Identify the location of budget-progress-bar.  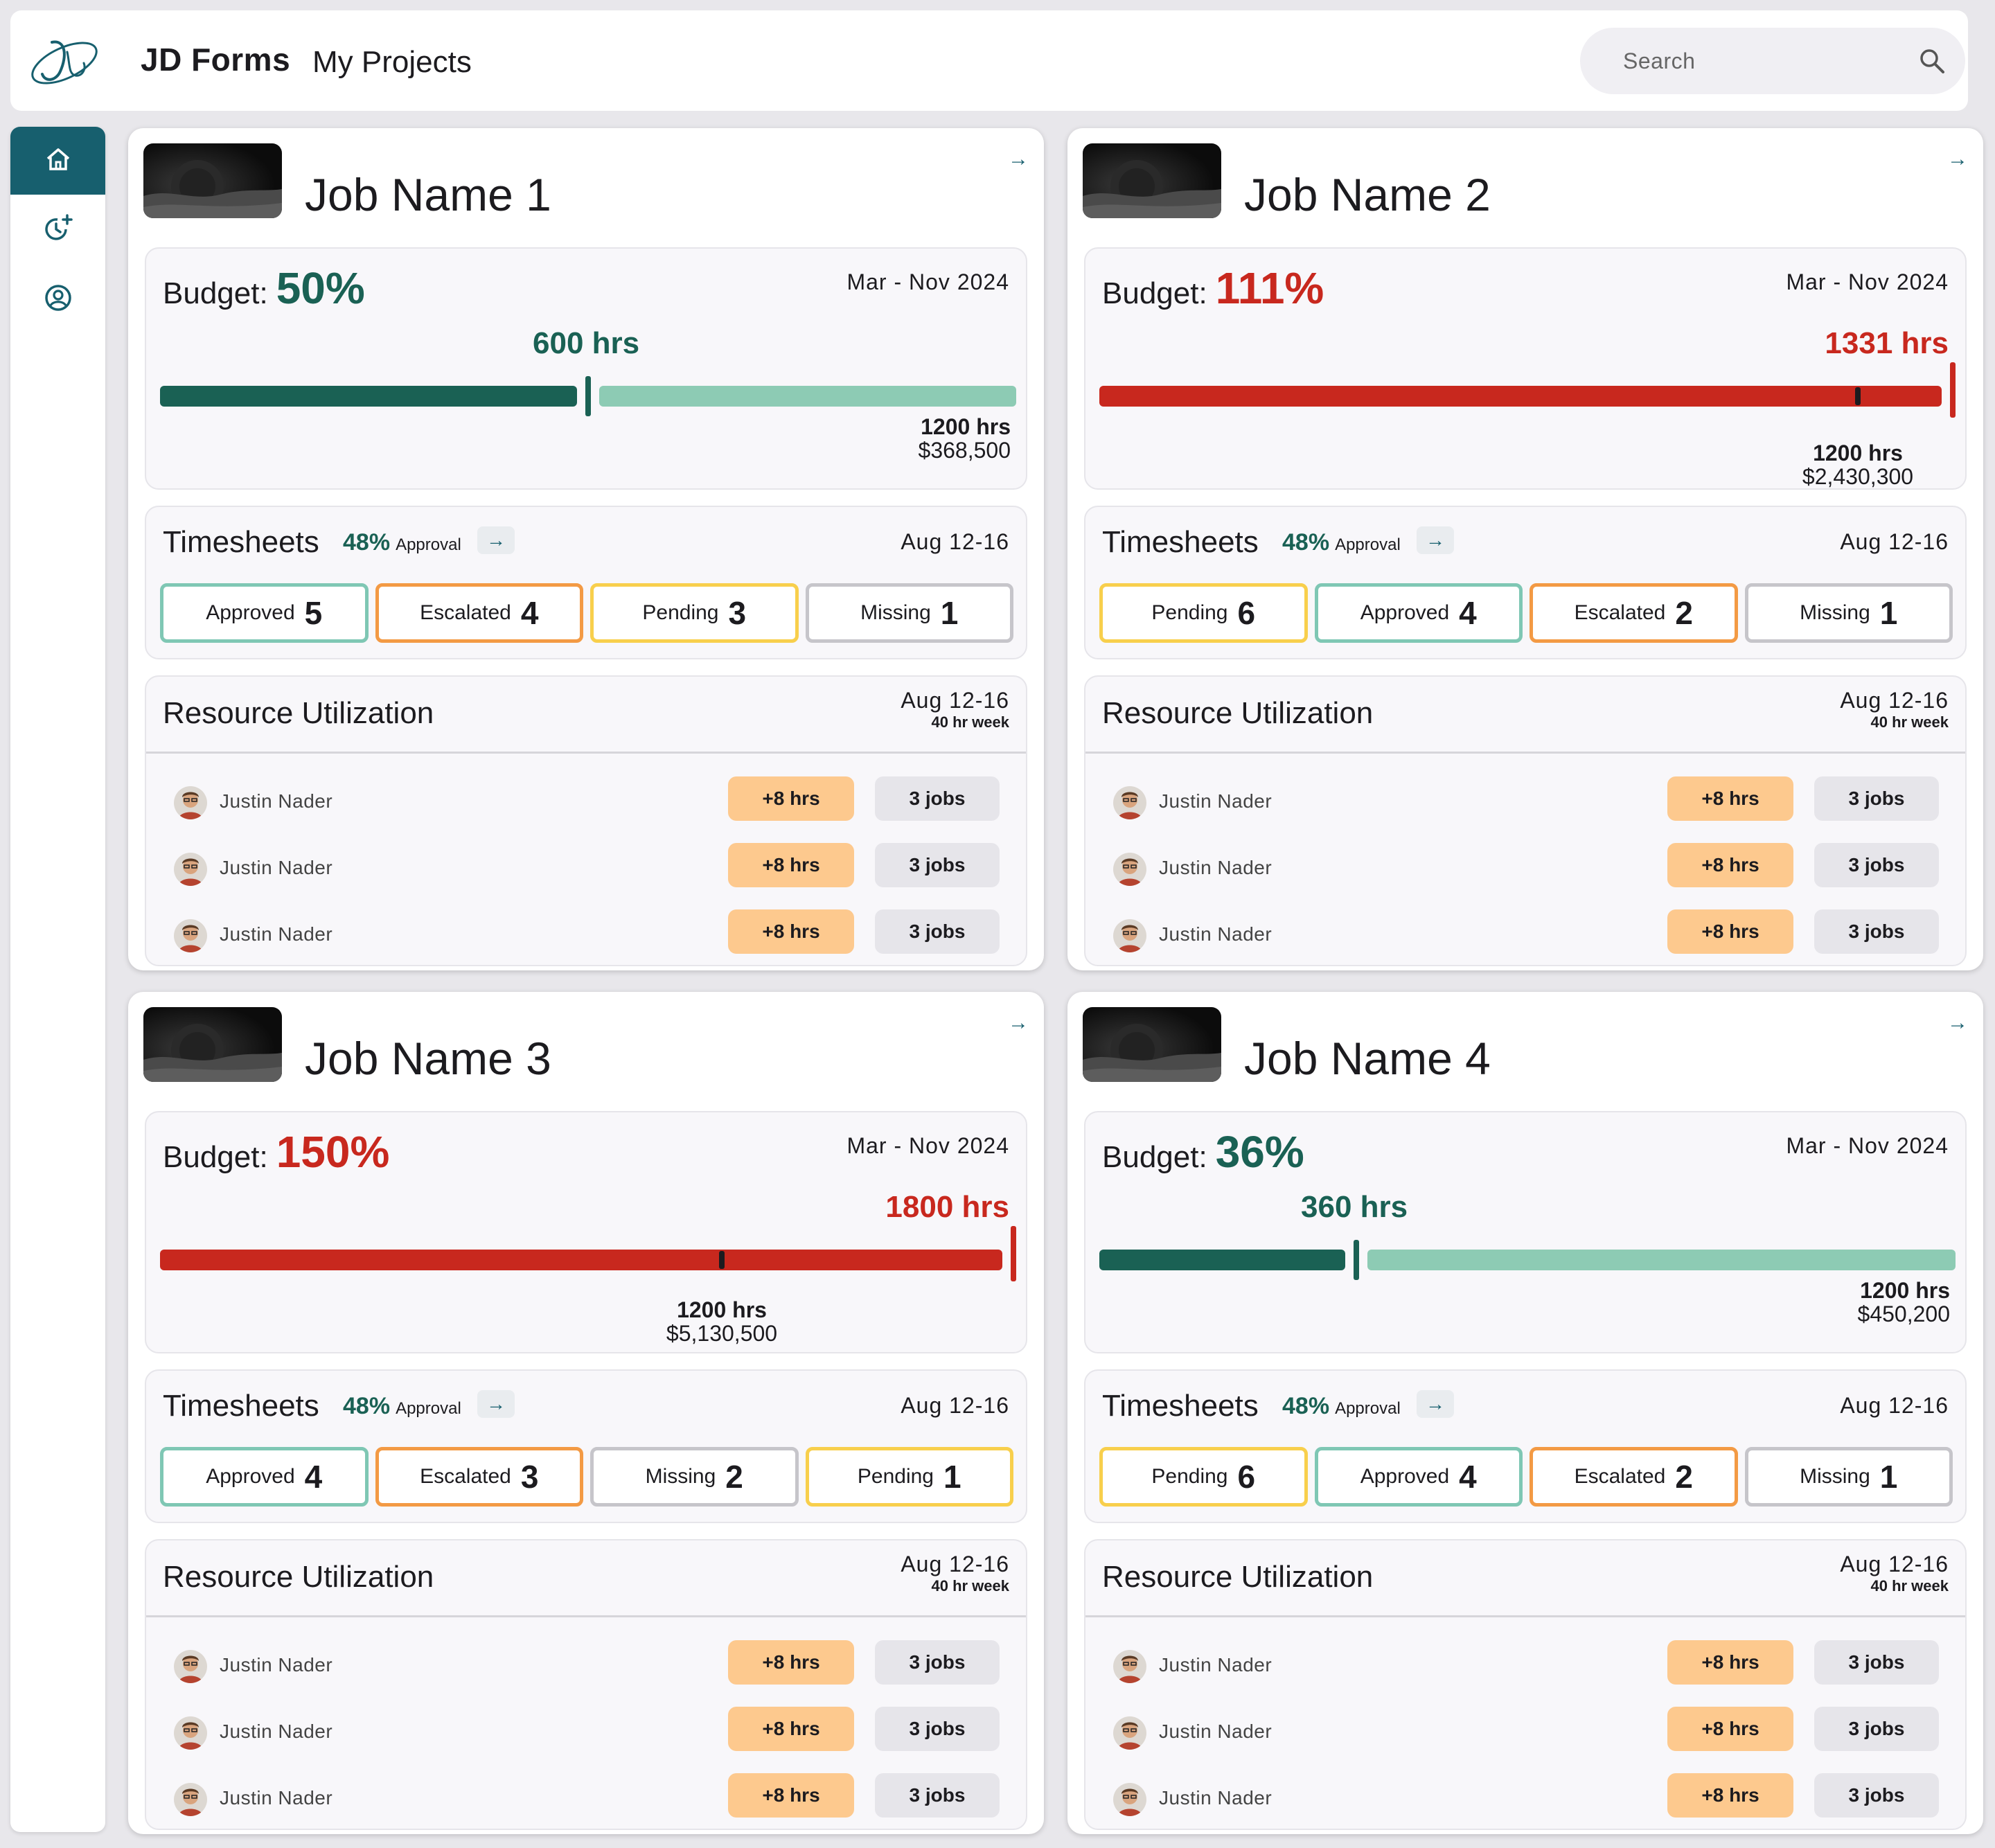
(588, 404).